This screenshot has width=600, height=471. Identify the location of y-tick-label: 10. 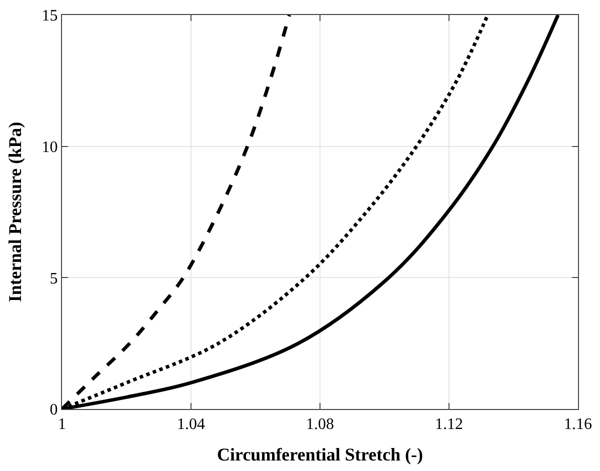
(50, 147).